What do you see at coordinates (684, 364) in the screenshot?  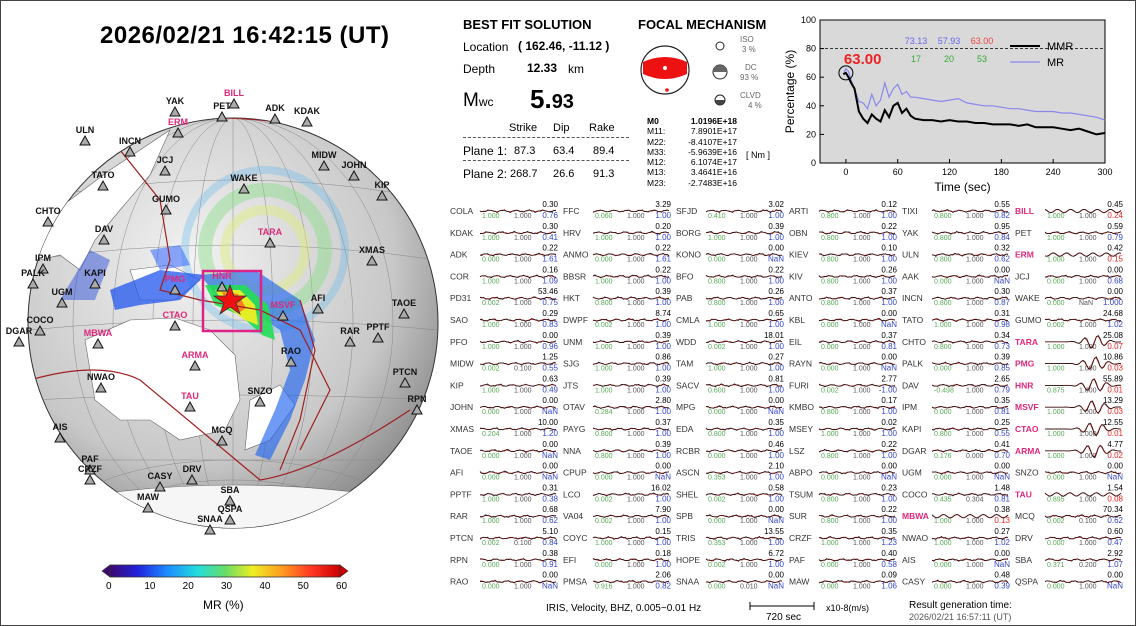 I see `trace-code: TAM` at bounding box center [684, 364].